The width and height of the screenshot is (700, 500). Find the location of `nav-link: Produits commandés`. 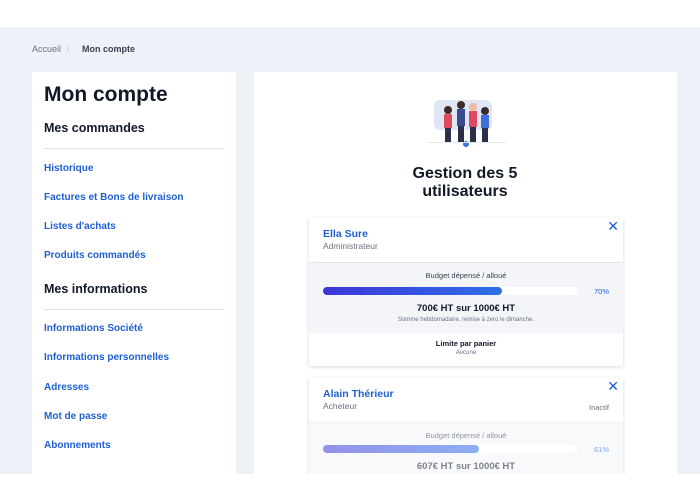

nav-link: Produits commandés is located at coordinates (95, 255).